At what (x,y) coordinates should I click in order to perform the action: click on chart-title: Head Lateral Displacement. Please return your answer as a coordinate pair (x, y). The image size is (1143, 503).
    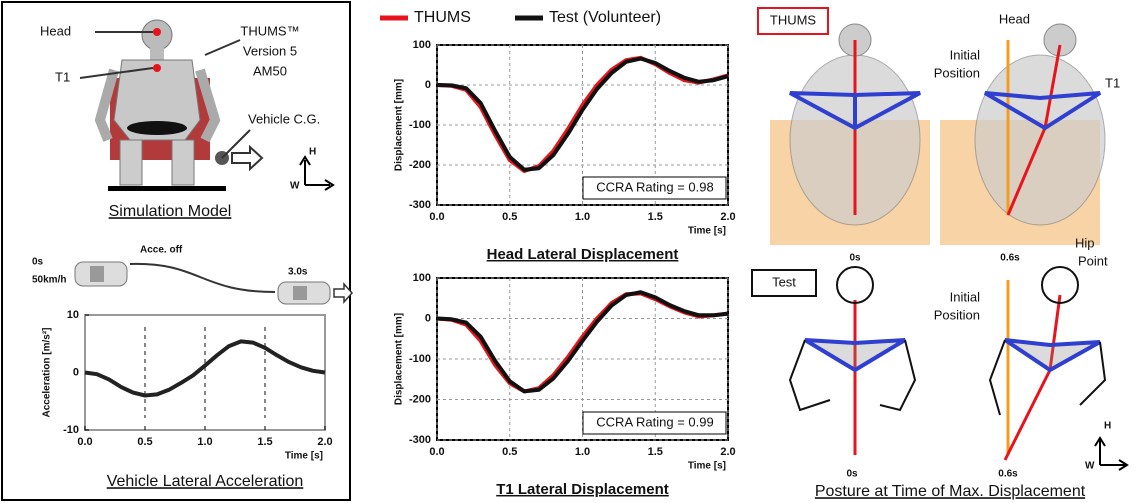
    Looking at the image, I should click on (583, 254).